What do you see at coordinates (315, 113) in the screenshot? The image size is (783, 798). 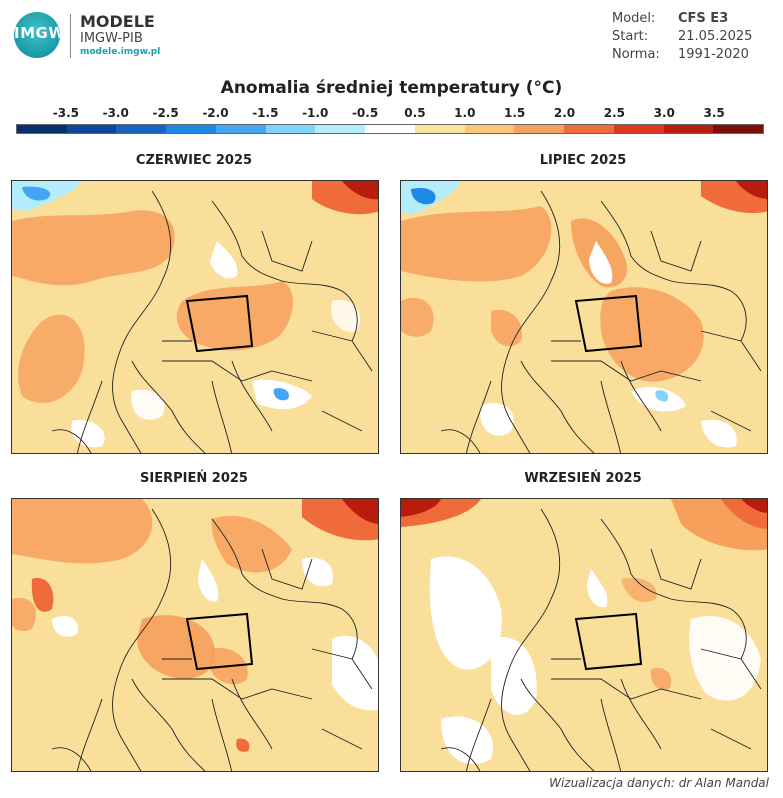 I see `legend-tick-label: -1.0` at bounding box center [315, 113].